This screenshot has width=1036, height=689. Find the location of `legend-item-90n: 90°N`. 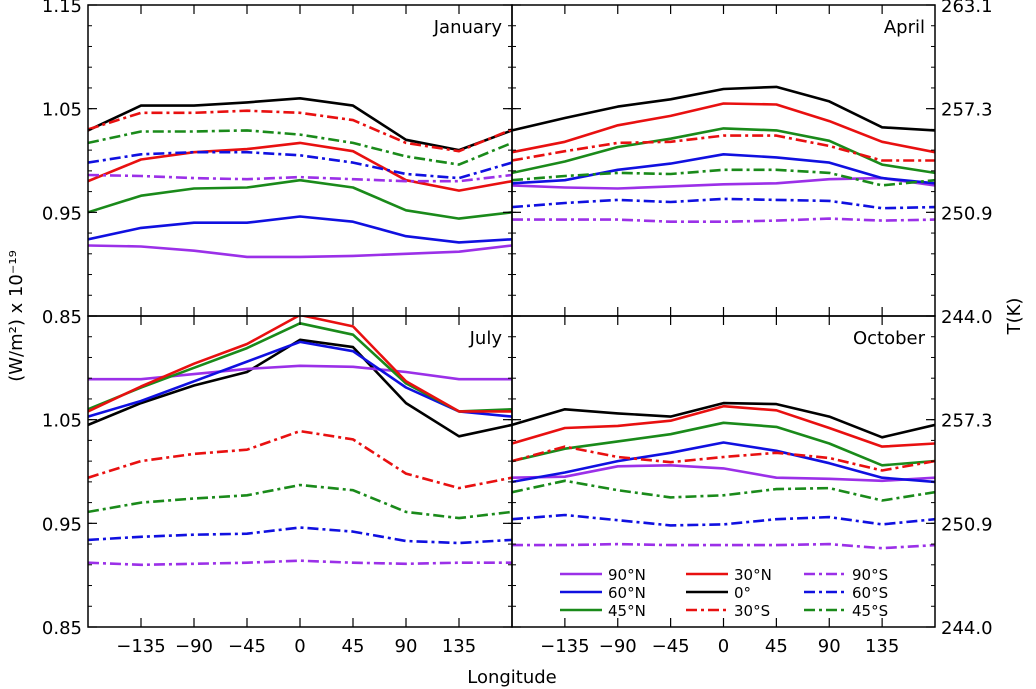

legend-item-90n: 90°N is located at coordinates (603, 575).